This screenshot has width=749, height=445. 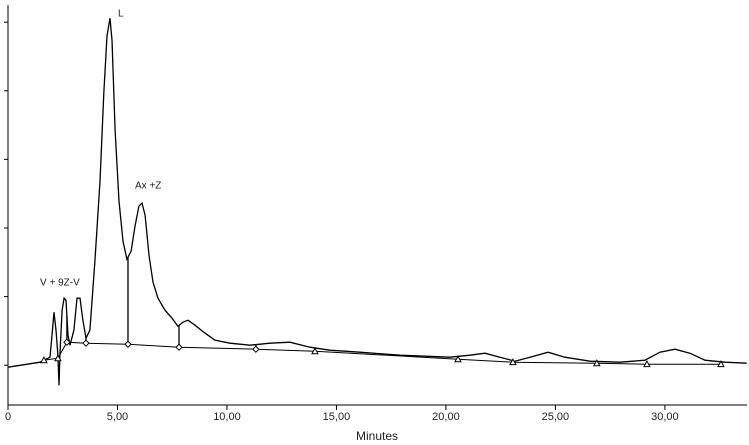 I want to click on x-tick-label: 30,00, so click(x=665, y=417).